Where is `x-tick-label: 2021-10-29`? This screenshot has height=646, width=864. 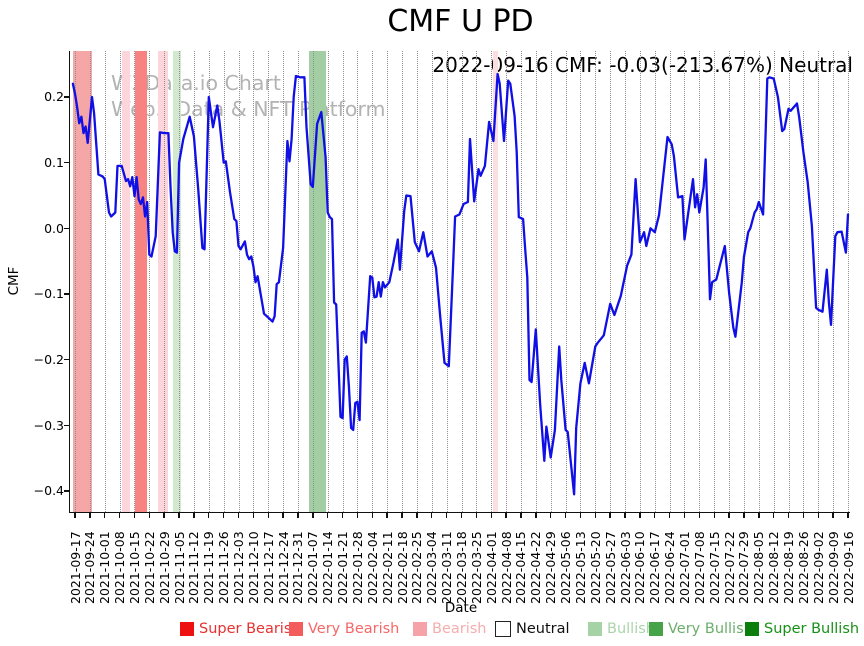
x-tick-label: 2021-10-29 is located at coordinates (164, 567).